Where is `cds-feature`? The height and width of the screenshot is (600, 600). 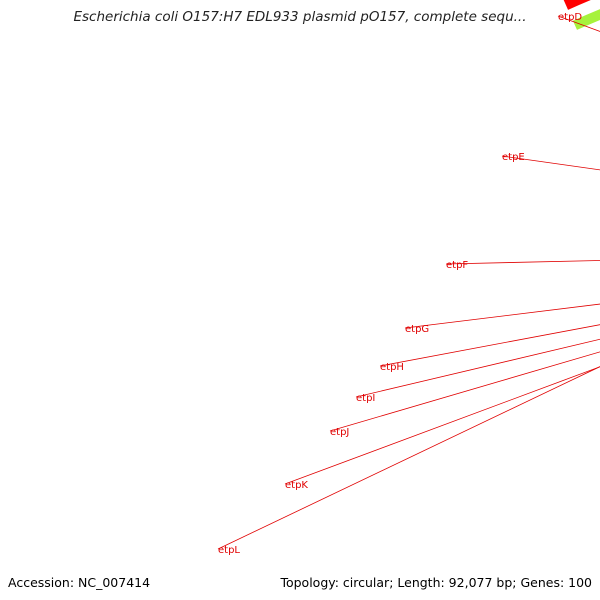
cds-feature is located at coordinates (577, 5).